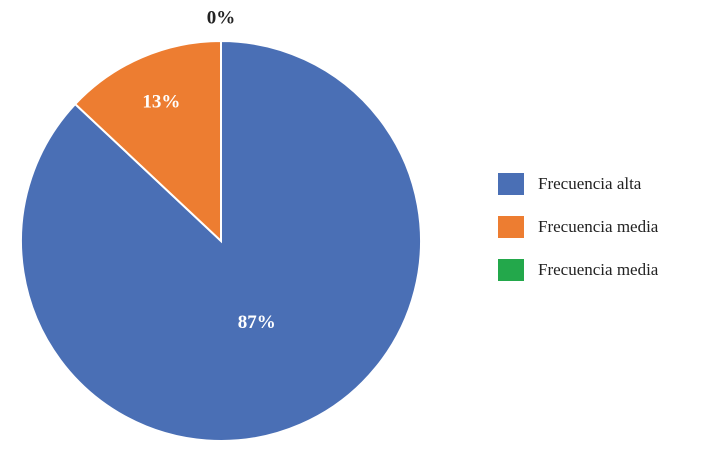  Describe the element at coordinates (147, 141) in the screenshot. I see `pie-slice` at that location.